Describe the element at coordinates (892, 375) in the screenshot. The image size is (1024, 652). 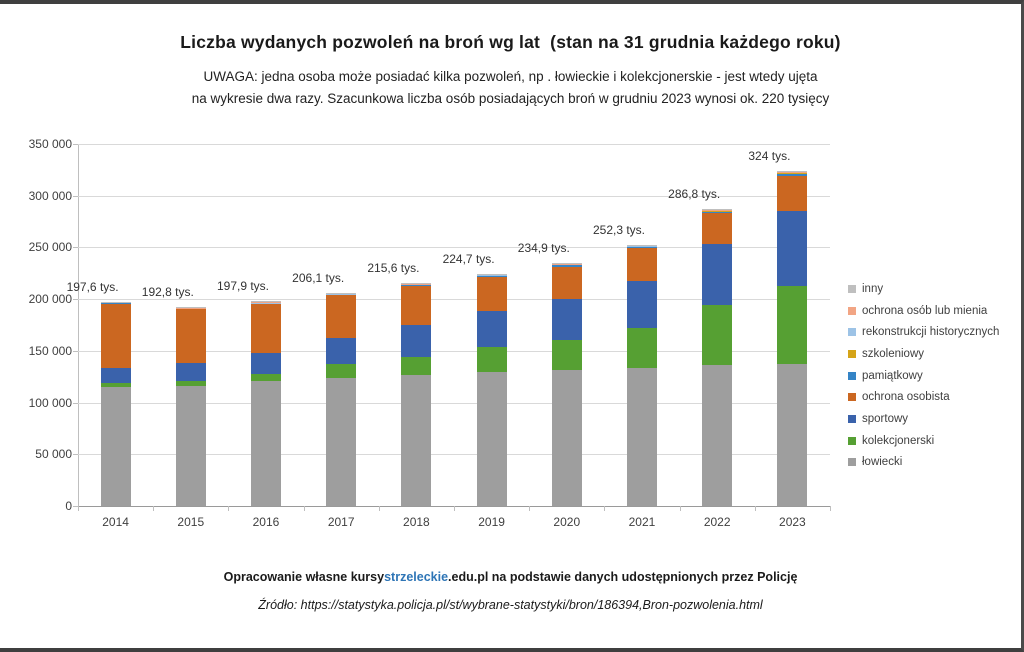
I see `legend-label: pamiątkowy` at that location.